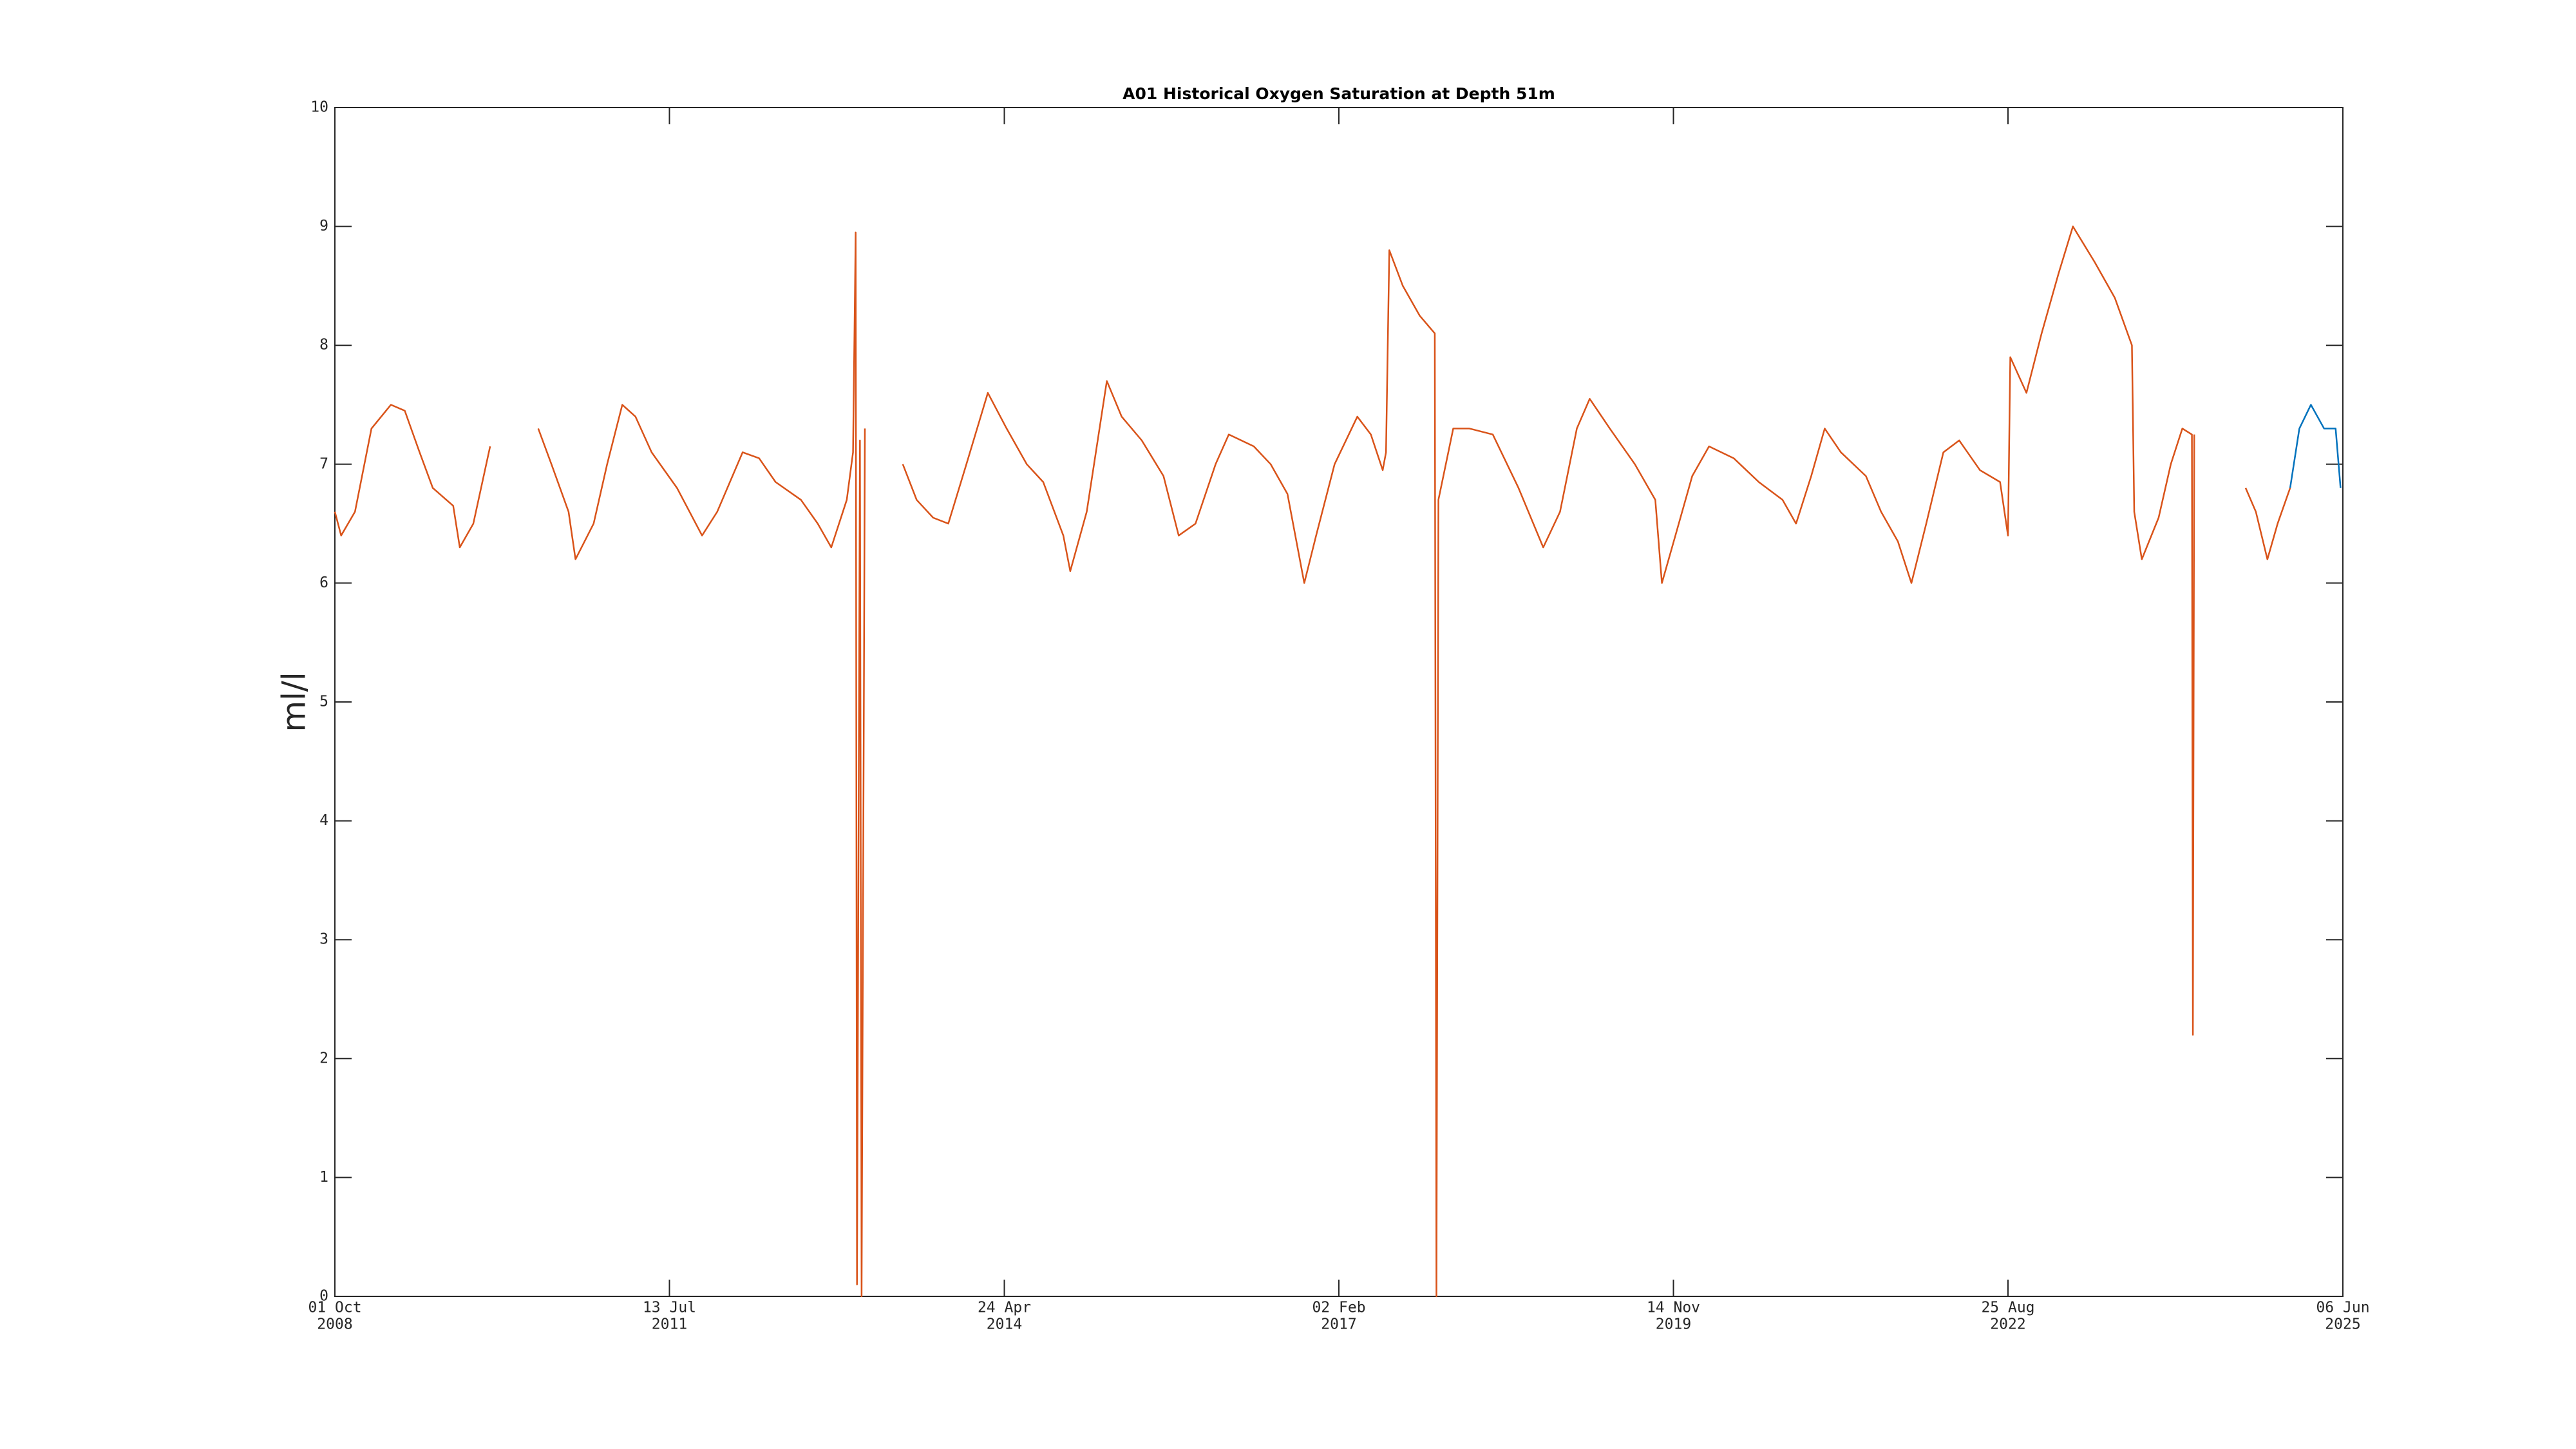 This screenshot has height=1449, width=2576. I want to click on x-tick-label: 2008, so click(334, 1324).